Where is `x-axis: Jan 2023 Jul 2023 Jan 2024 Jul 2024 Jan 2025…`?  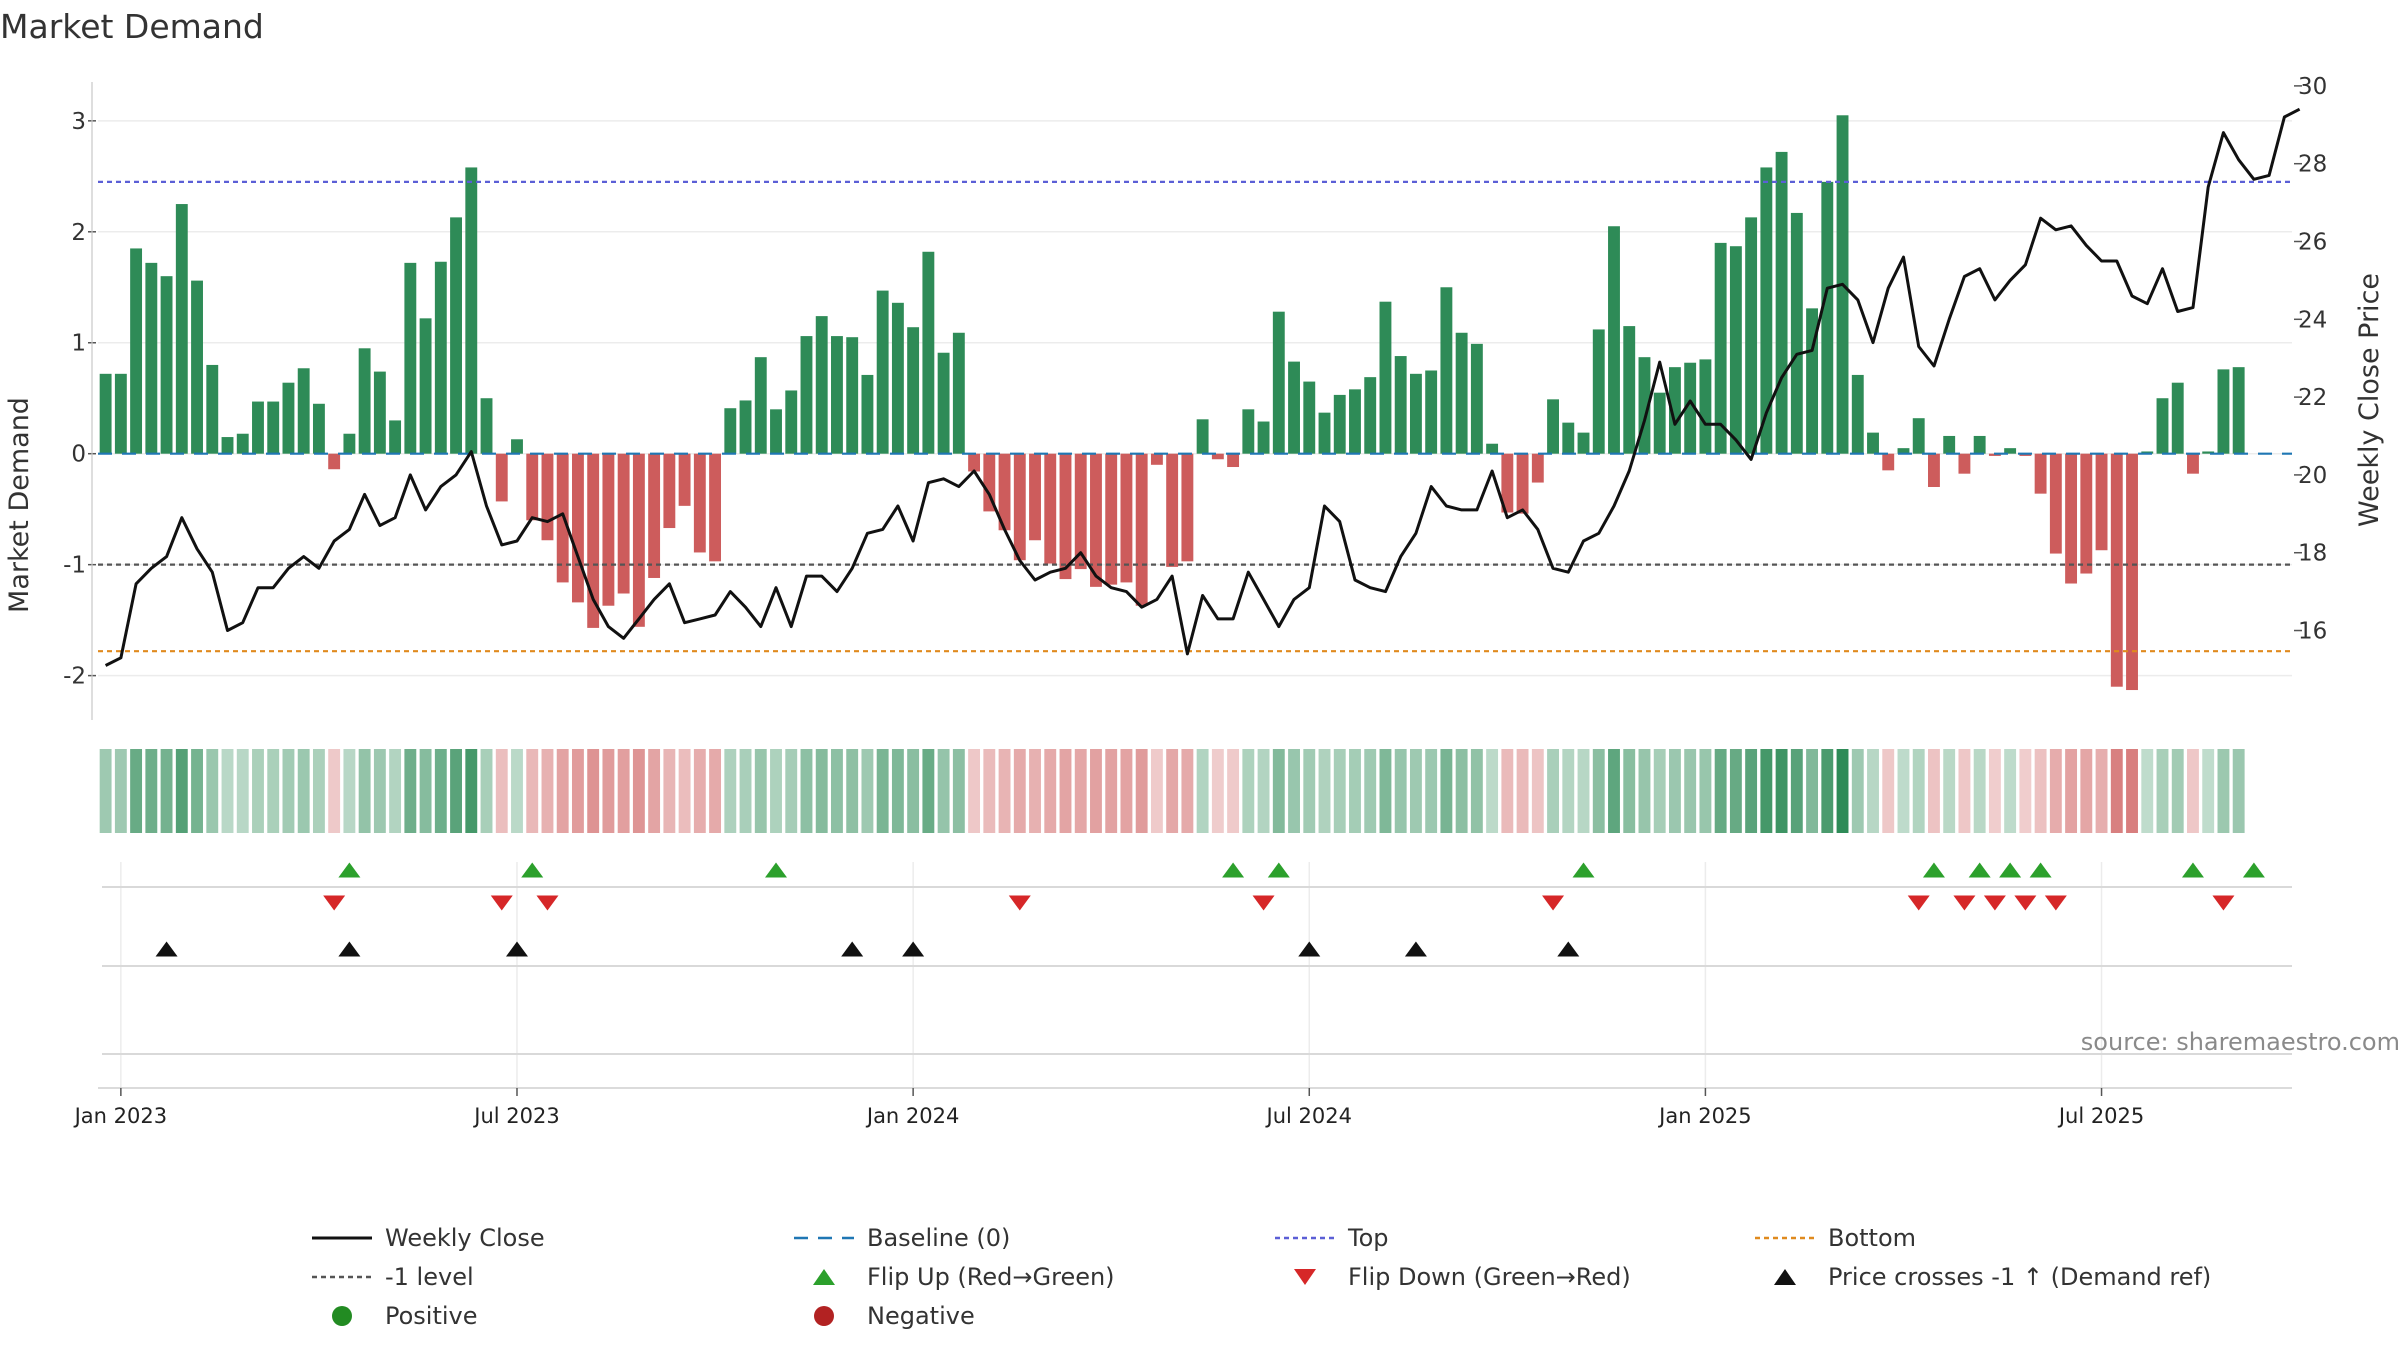 x-axis: Jan 2023 Jul 2023 Jan 2024 Jul 2024 Jan 2025… is located at coordinates (1182, 1107).